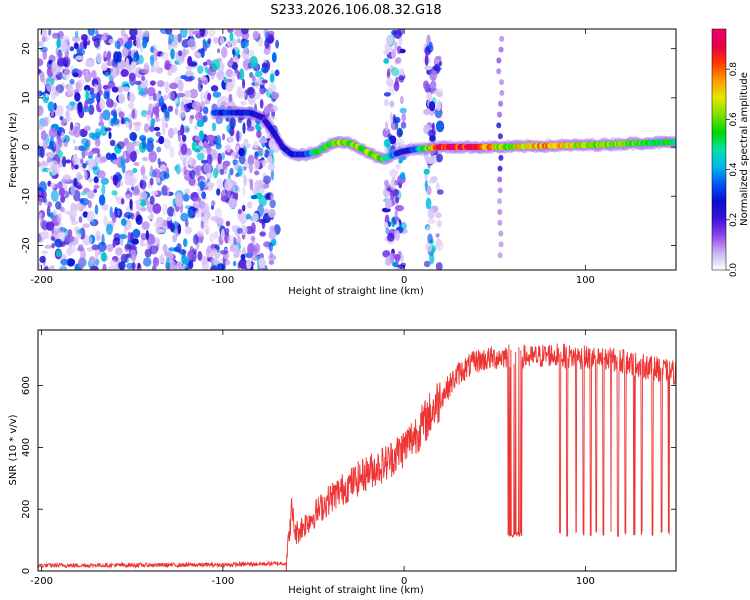 The image size is (750, 600). What do you see at coordinates (223, 280) in the screenshot?
I see `spectrogram-x-tick-label: -100` at bounding box center [223, 280].